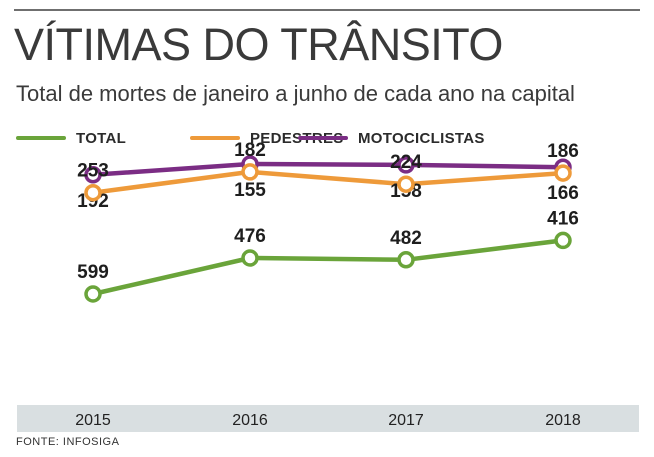 The width and height of the screenshot is (654, 457). I want to click on x-tick-label-2015: 2015, so click(93, 420).